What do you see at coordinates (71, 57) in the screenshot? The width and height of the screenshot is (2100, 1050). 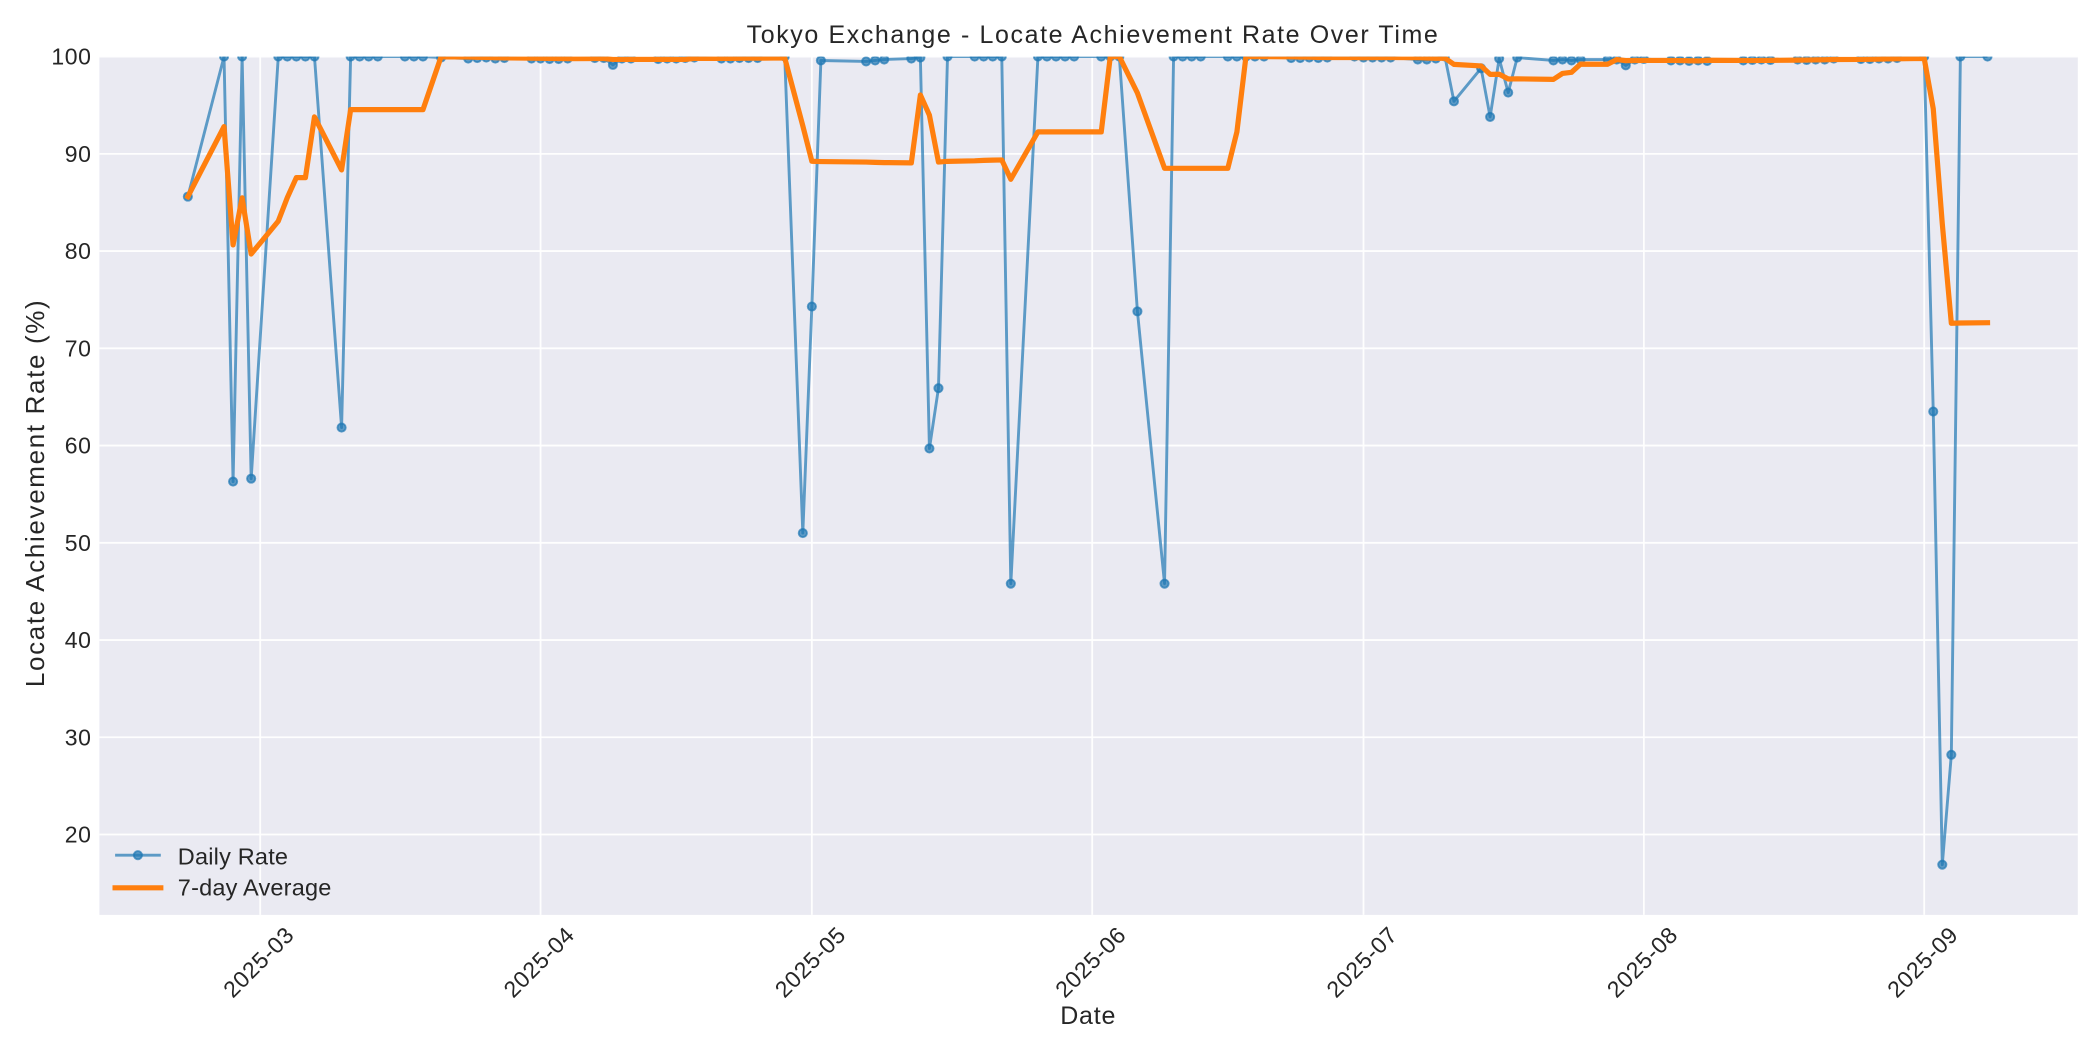 I see `svg-text: 100` at bounding box center [71, 57].